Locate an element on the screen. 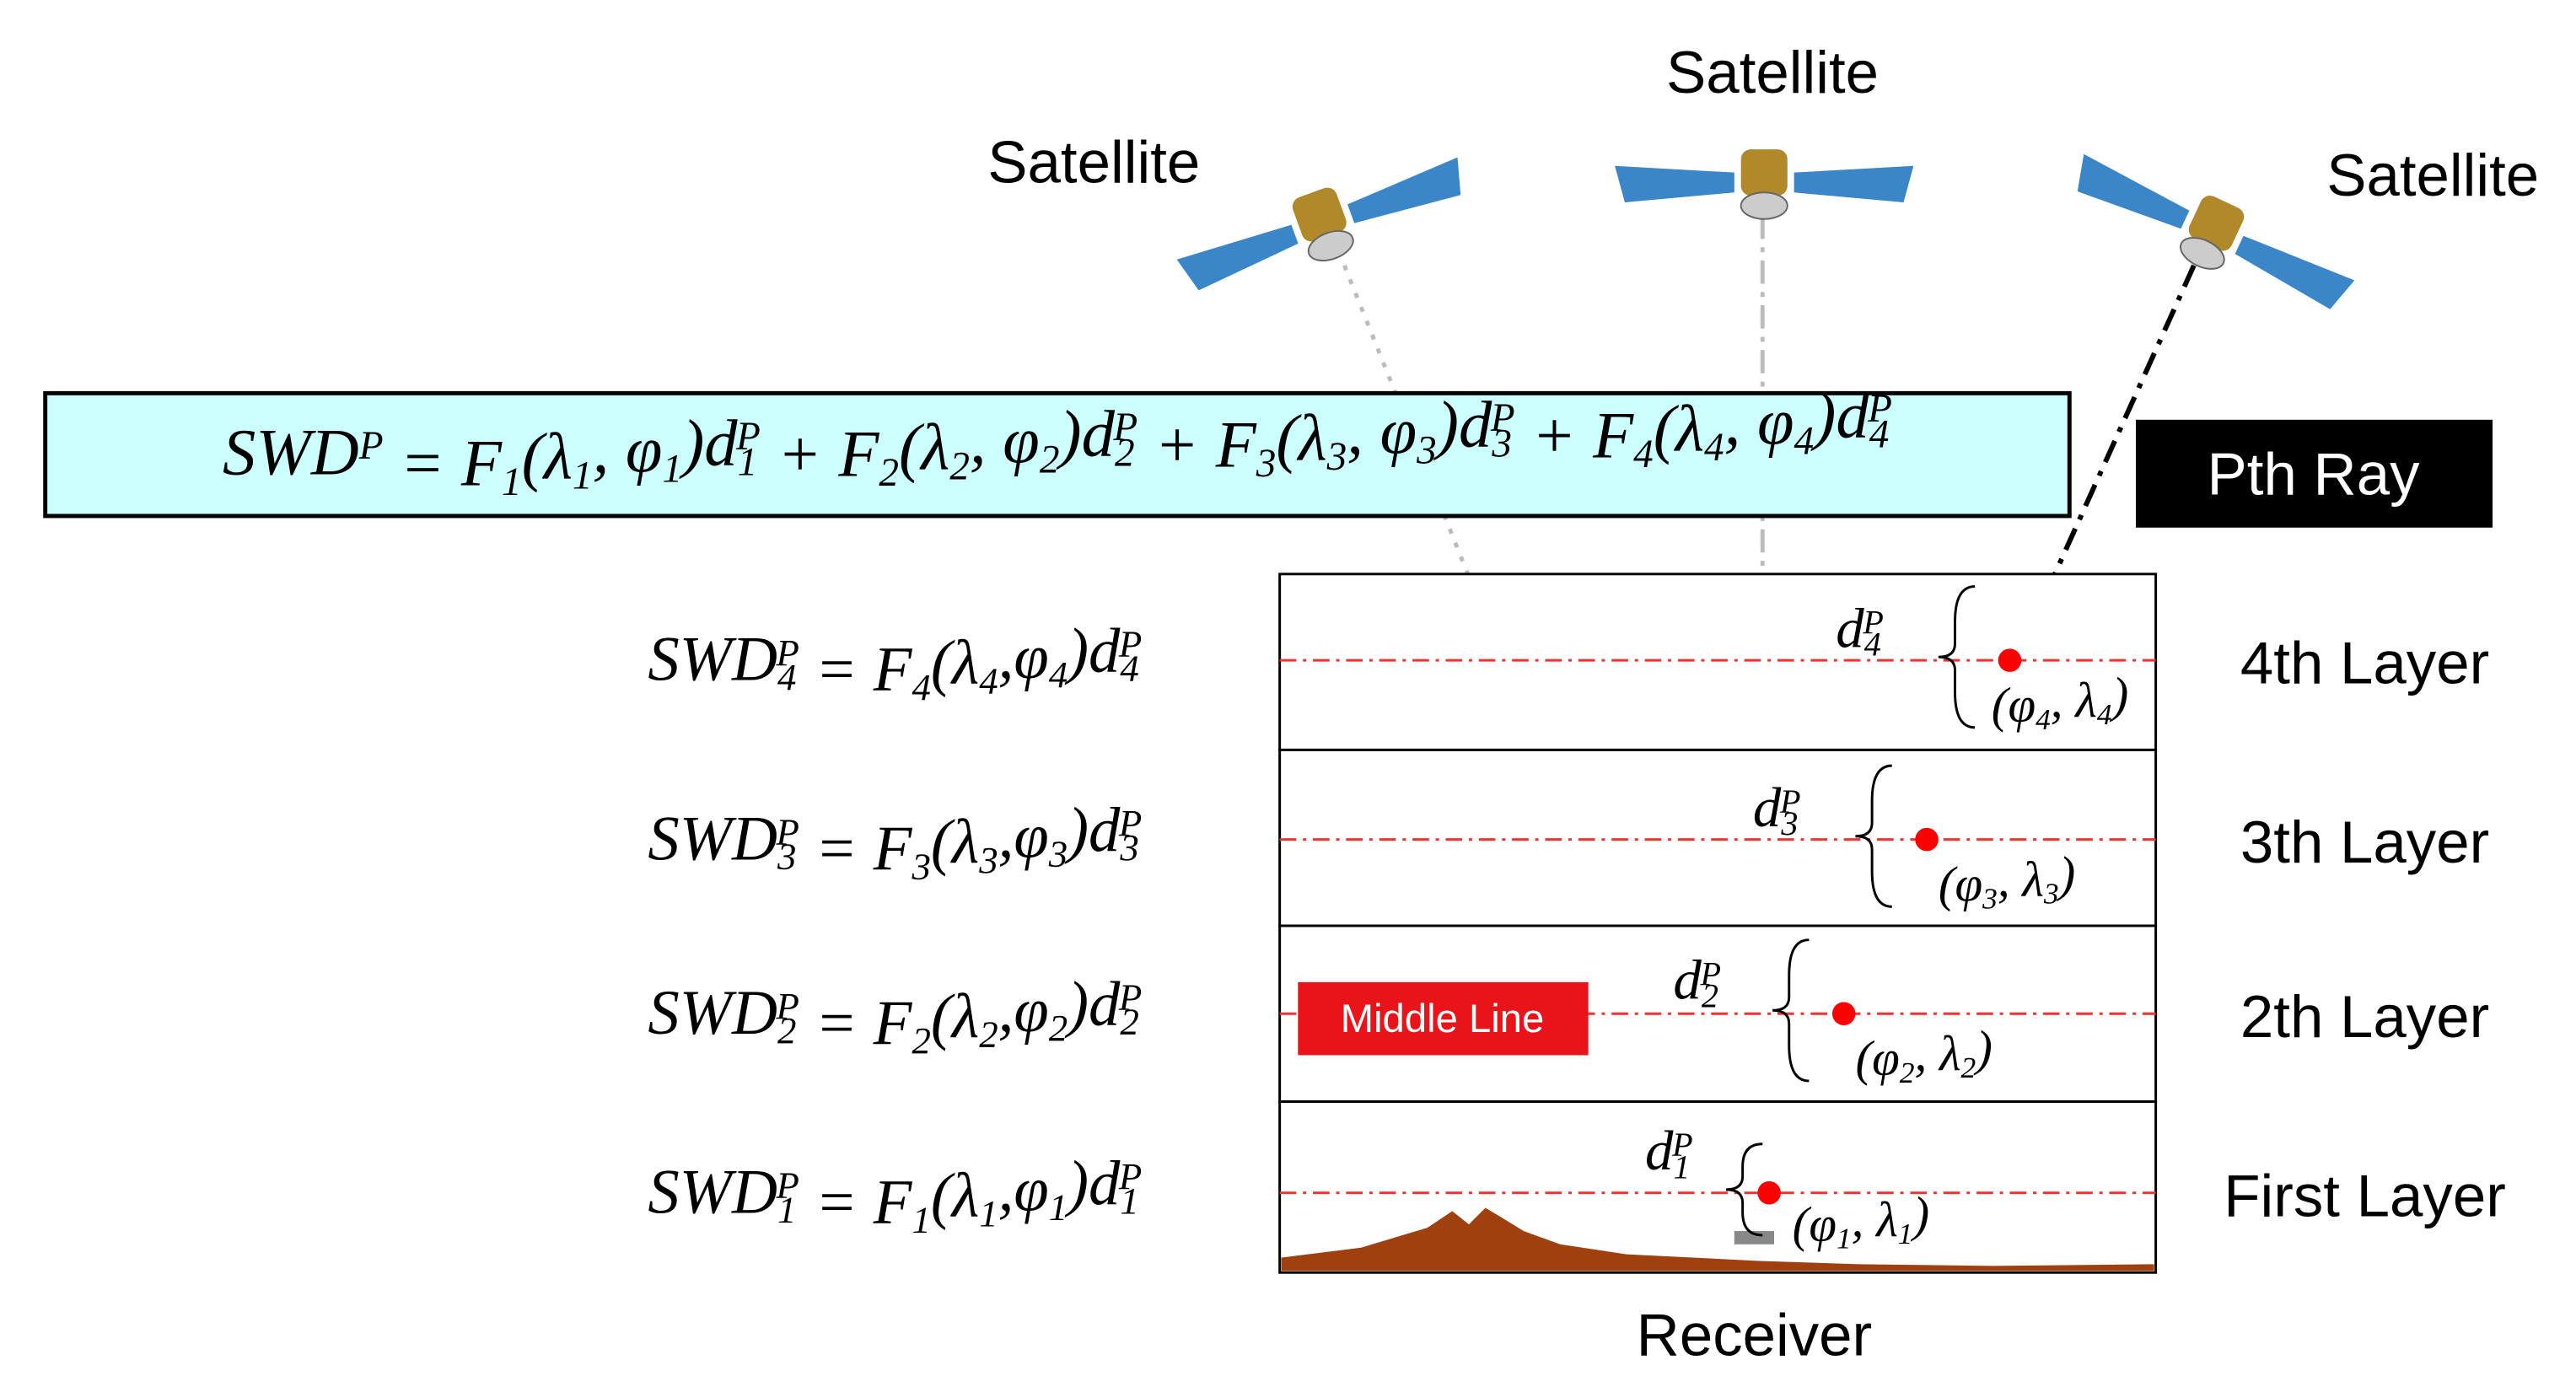  terrain is located at coordinates (1717, 1239).